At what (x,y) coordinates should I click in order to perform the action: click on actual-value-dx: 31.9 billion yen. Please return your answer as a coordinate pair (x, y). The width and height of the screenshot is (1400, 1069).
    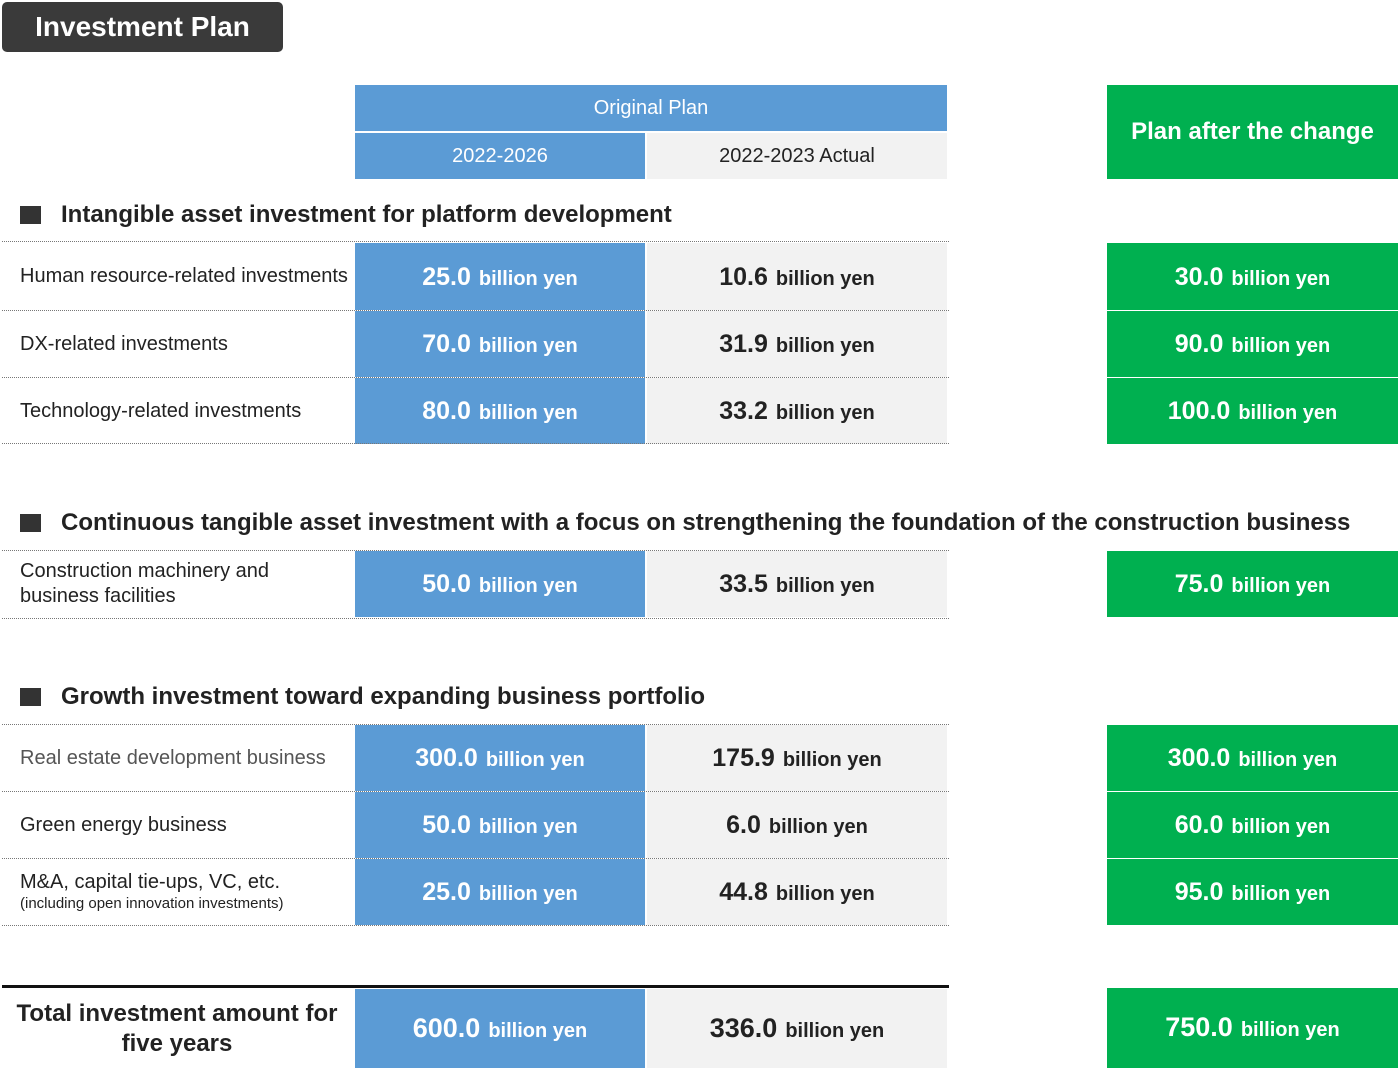
    Looking at the image, I should click on (797, 344).